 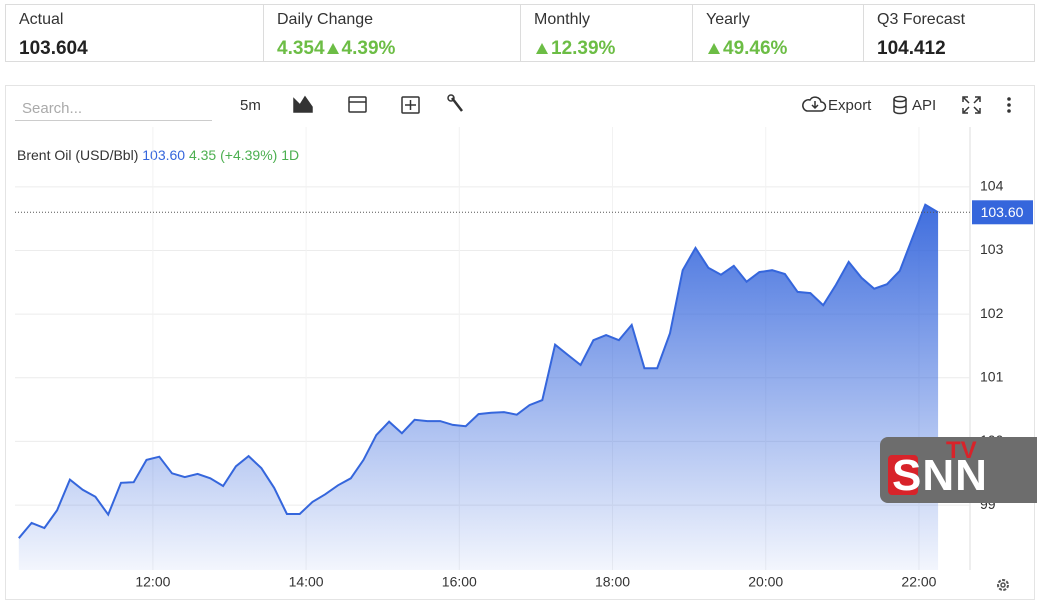 What do you see at coordinates (949, 33) in the screenshot?
I see `stat-forecast: Q3 Forecast 104.412` at bounding box center [949, 33].